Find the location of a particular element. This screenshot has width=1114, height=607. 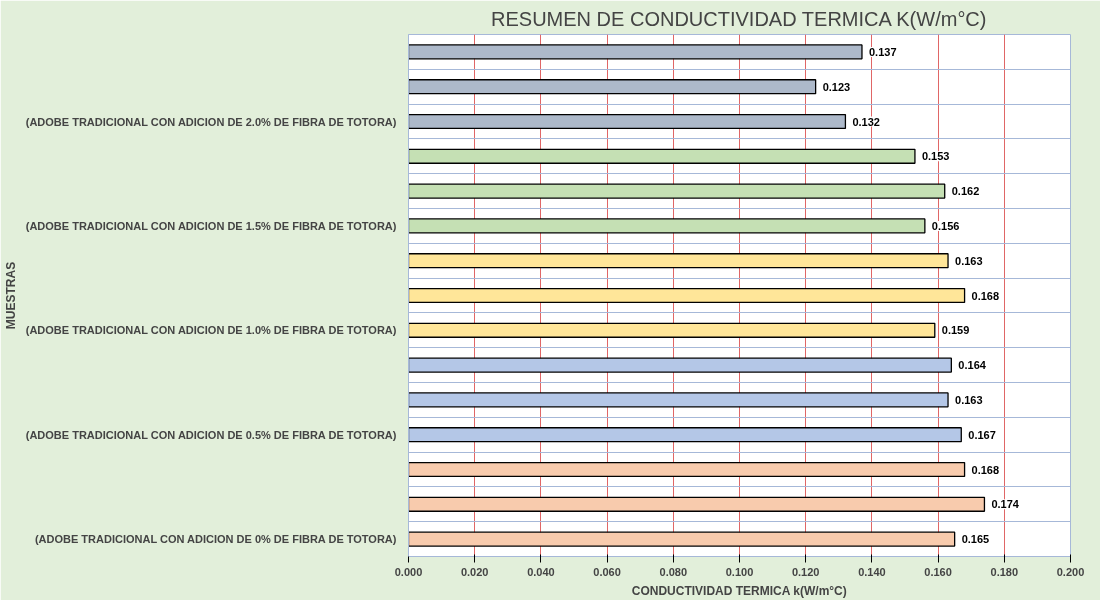

data-label: 0.153 is located at coordinates (935, 156).